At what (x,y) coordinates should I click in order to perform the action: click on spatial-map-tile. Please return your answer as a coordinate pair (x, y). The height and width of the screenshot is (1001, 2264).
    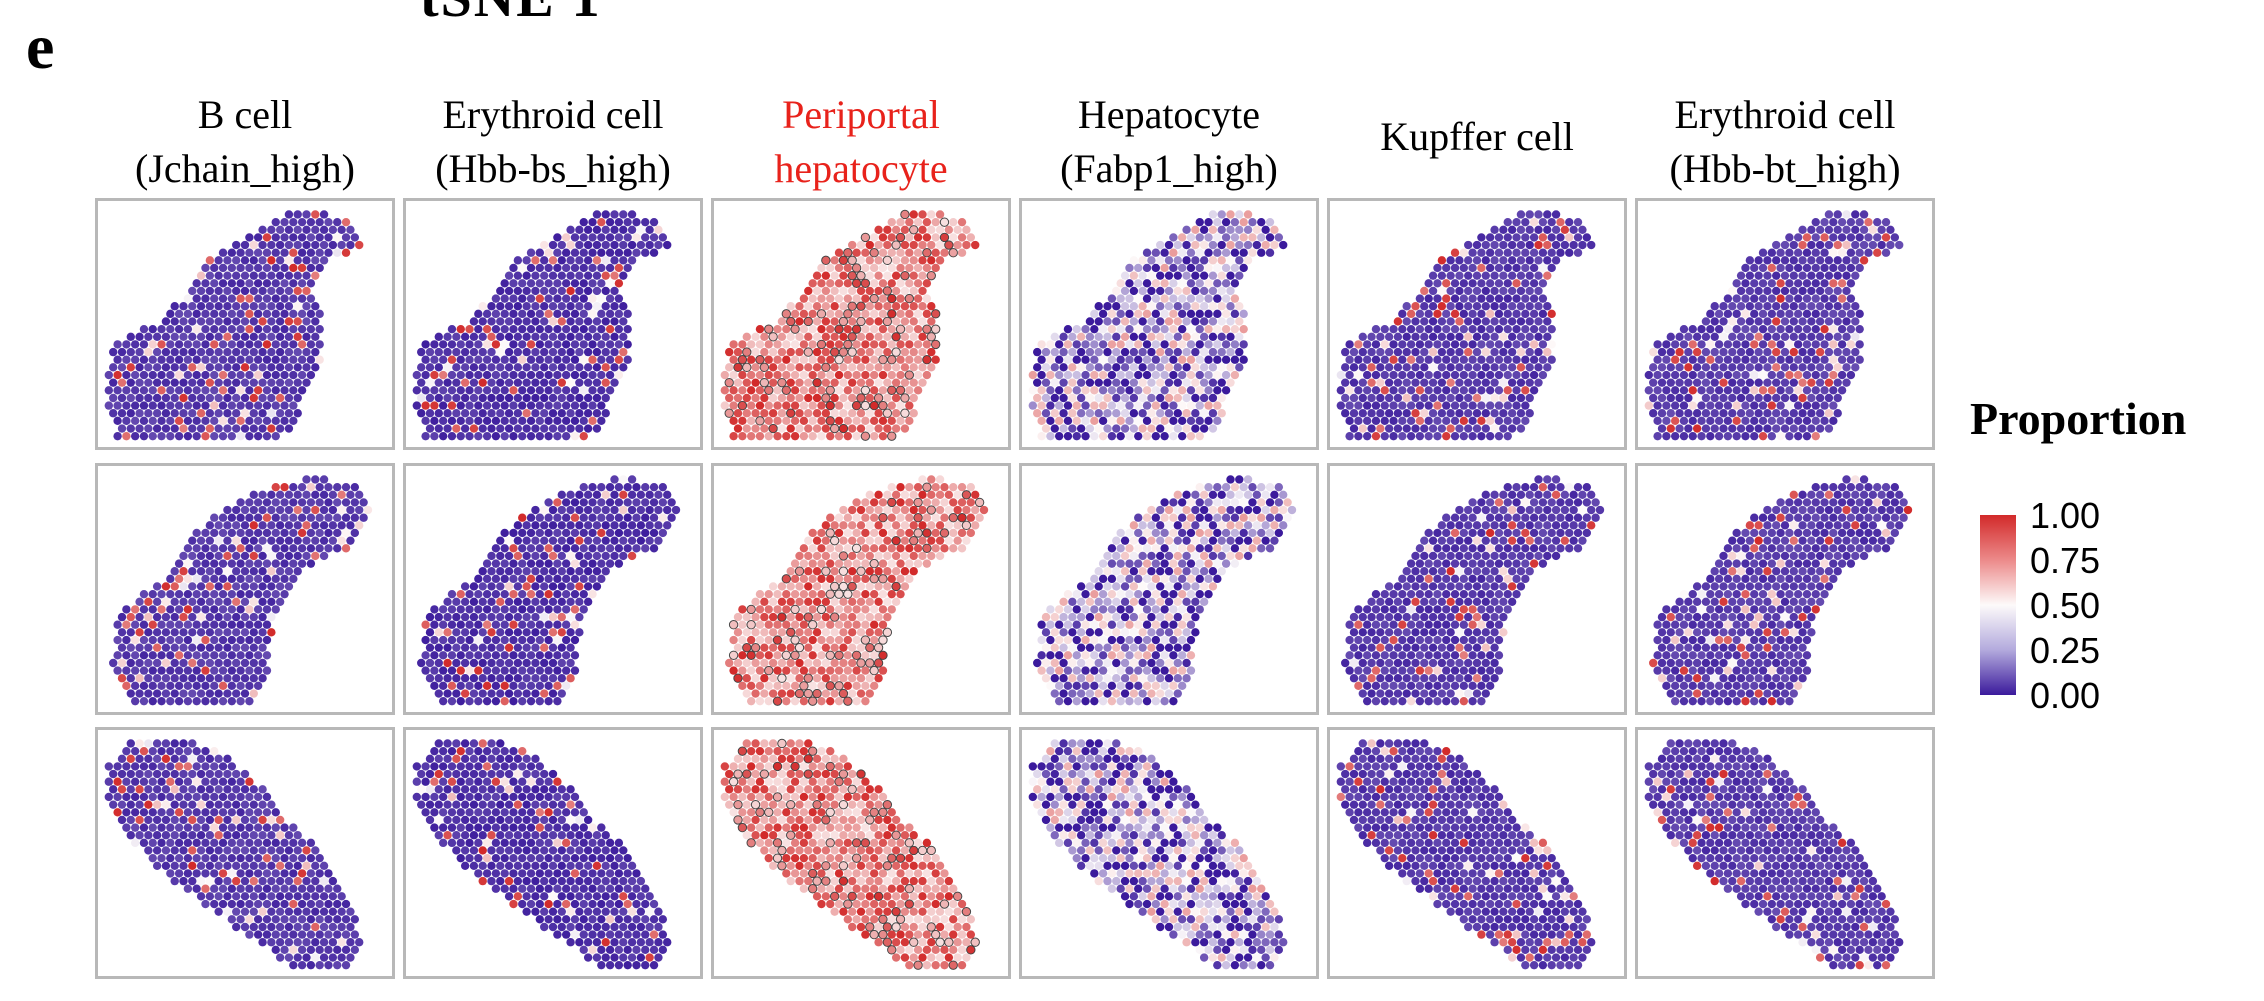
    Looking at the image, I should click on (1169, 589).